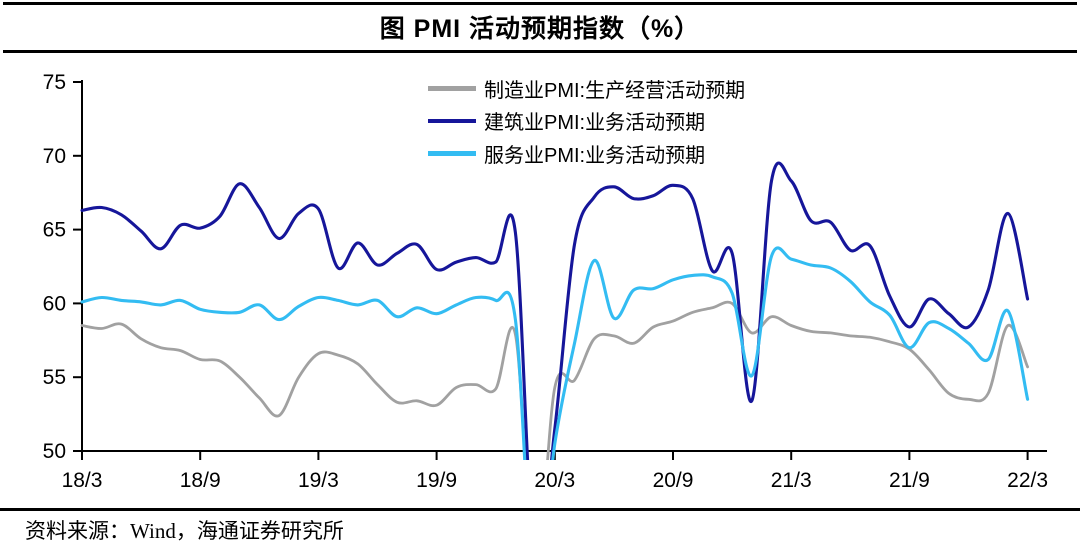 This screenshot has width=1080, height=549. What do you see at coordinates (673, 480) in the screenshot?
I see `x-tick-label: 20/9` at bounding box center [673, 480].